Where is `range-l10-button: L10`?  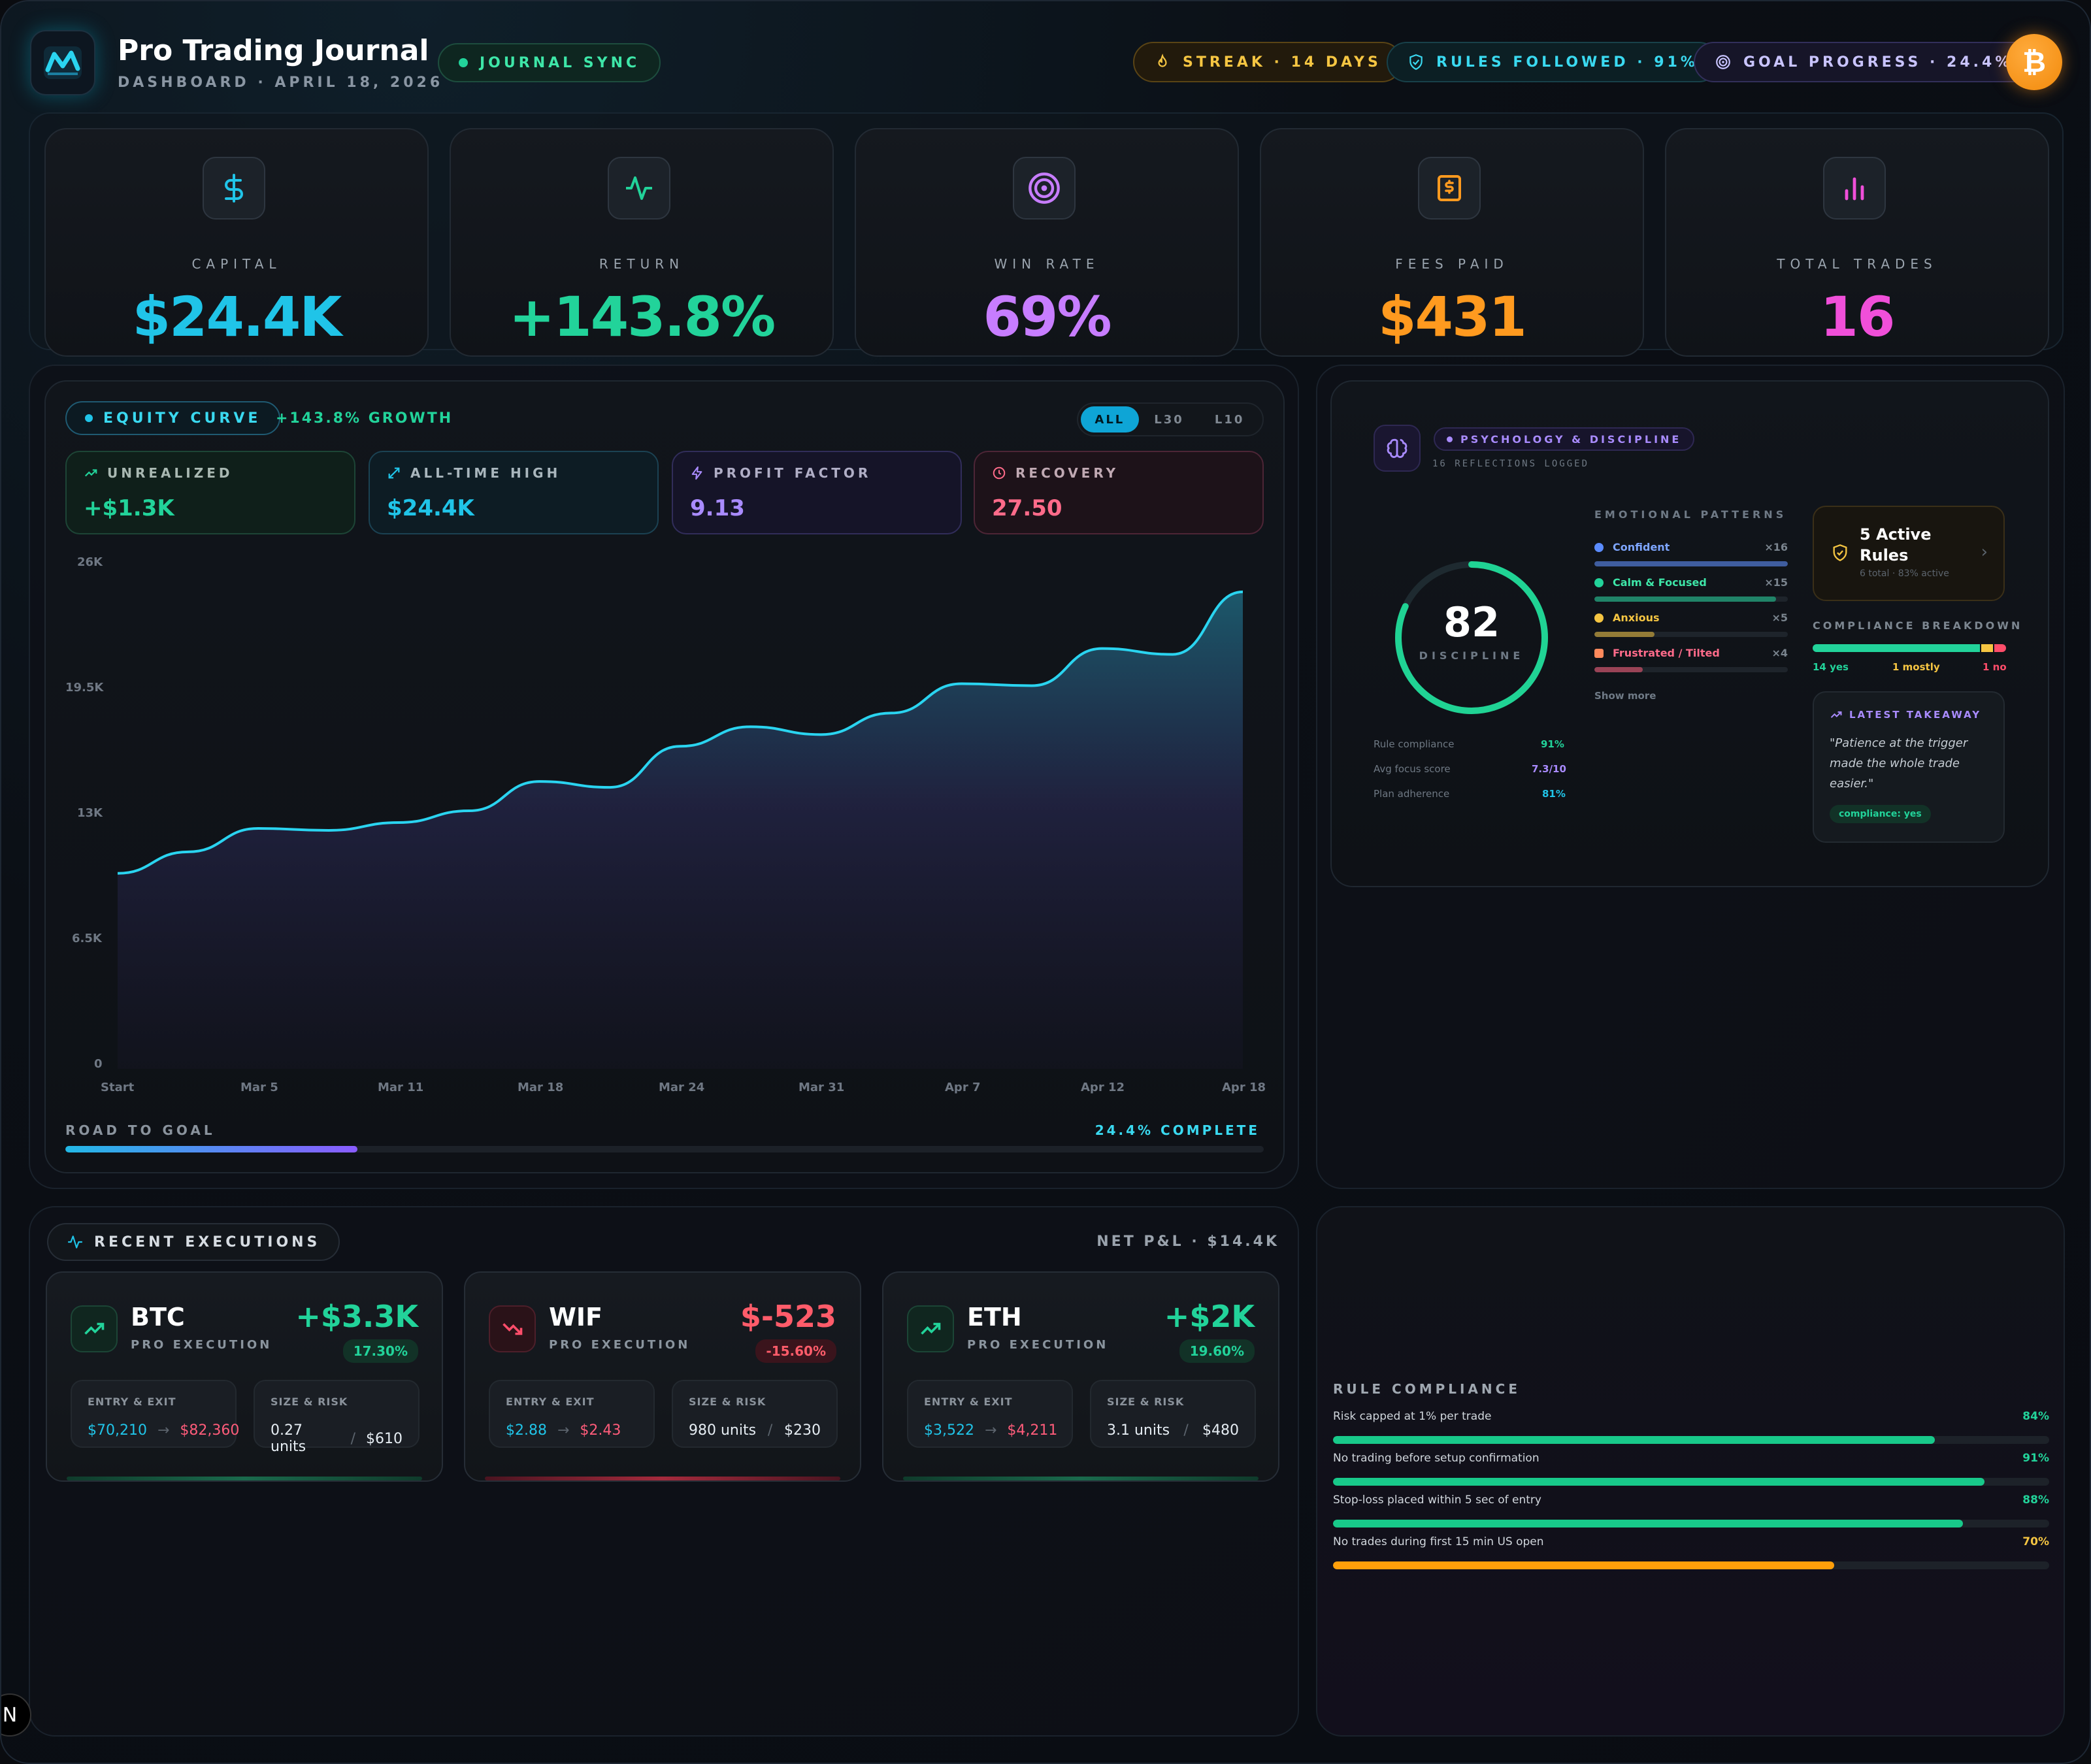 range-l10-button: L10 is located at coordinates (1229, 419).